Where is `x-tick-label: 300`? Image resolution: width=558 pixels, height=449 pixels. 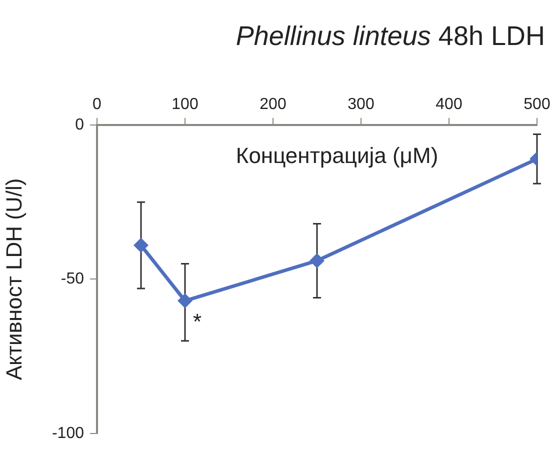
x-tick-label: 300 is located at coordinates (361, 104).